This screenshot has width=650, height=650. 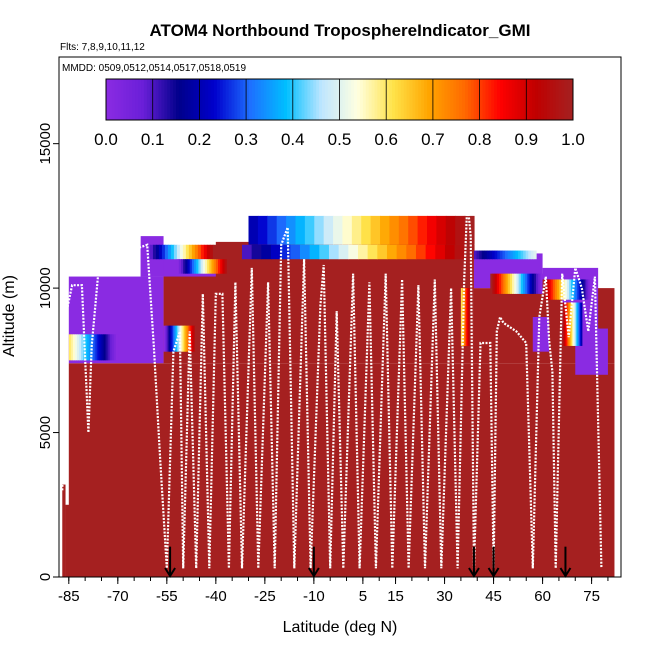 I want to click on colorbar-label: 0.0, so click(x=106, y=139).